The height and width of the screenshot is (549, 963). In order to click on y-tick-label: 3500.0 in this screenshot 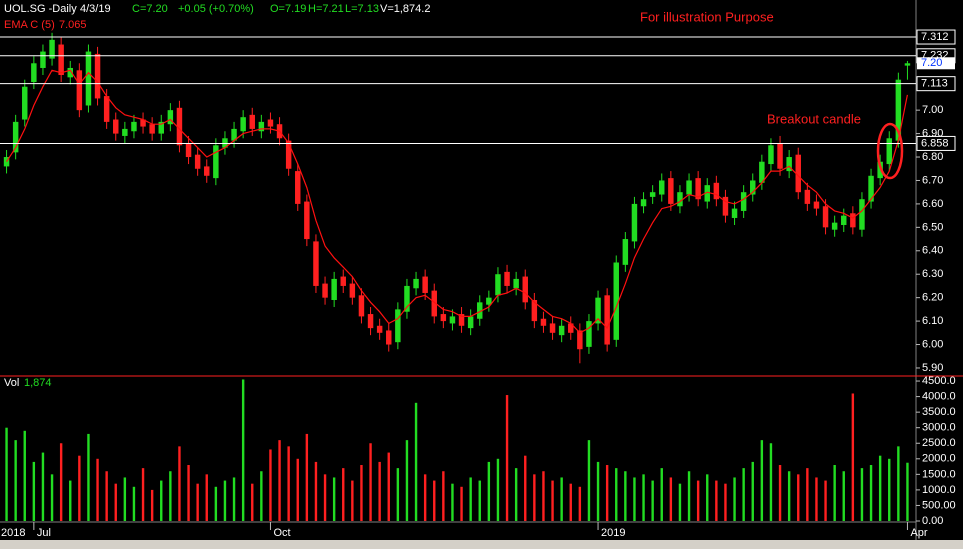, I will do `click(939, 412)`.